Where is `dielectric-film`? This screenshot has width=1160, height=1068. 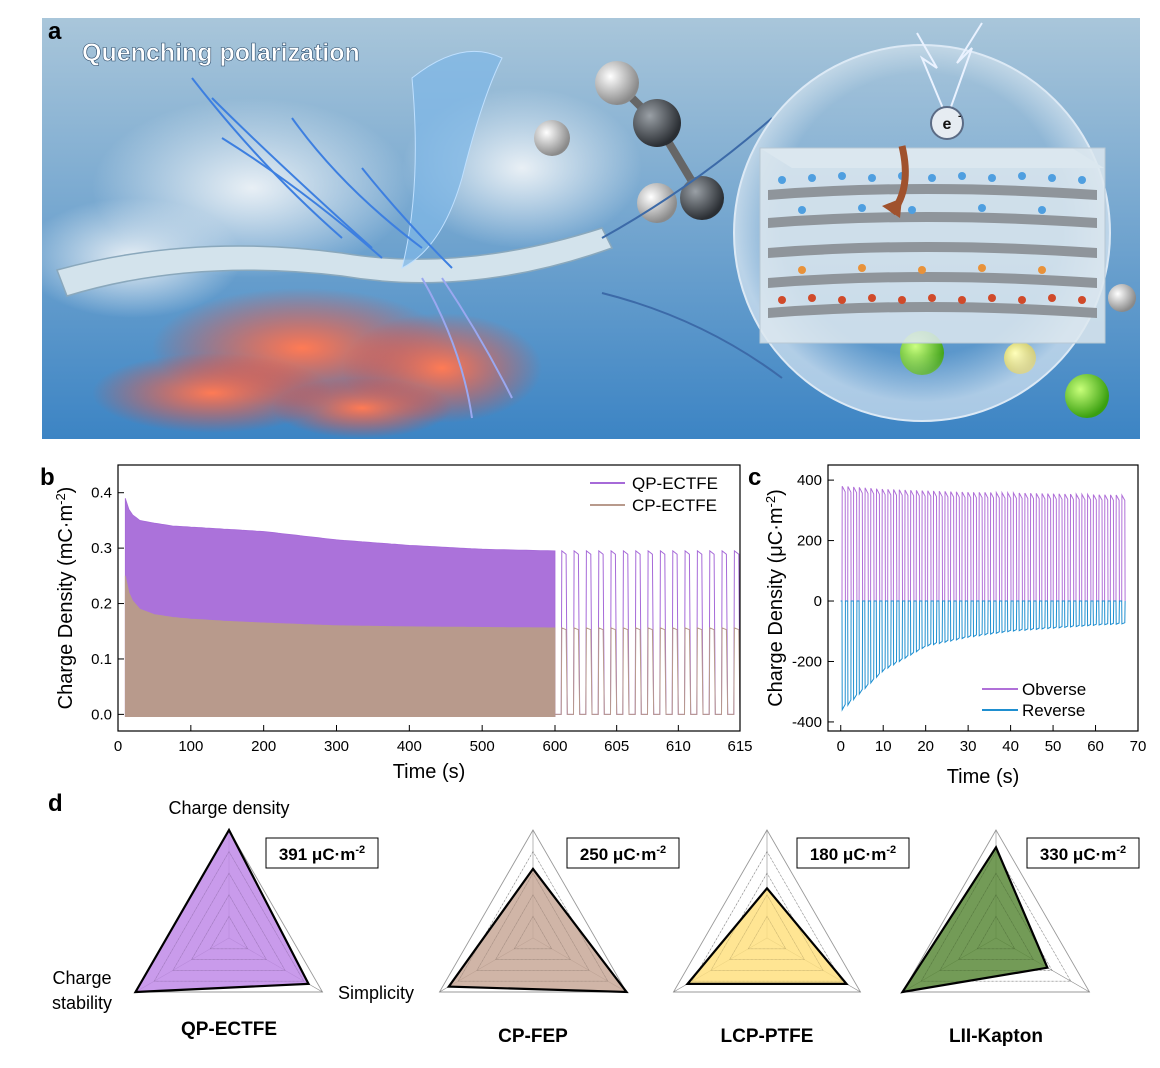 dielectric-film is located at coordinates (335, 262).